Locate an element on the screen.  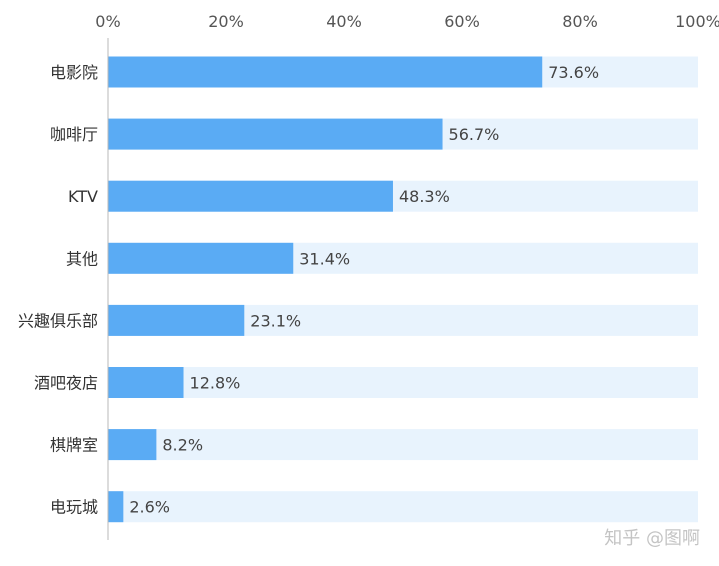
category-label: 咖啡厅 is located at coordinates (74, 134).